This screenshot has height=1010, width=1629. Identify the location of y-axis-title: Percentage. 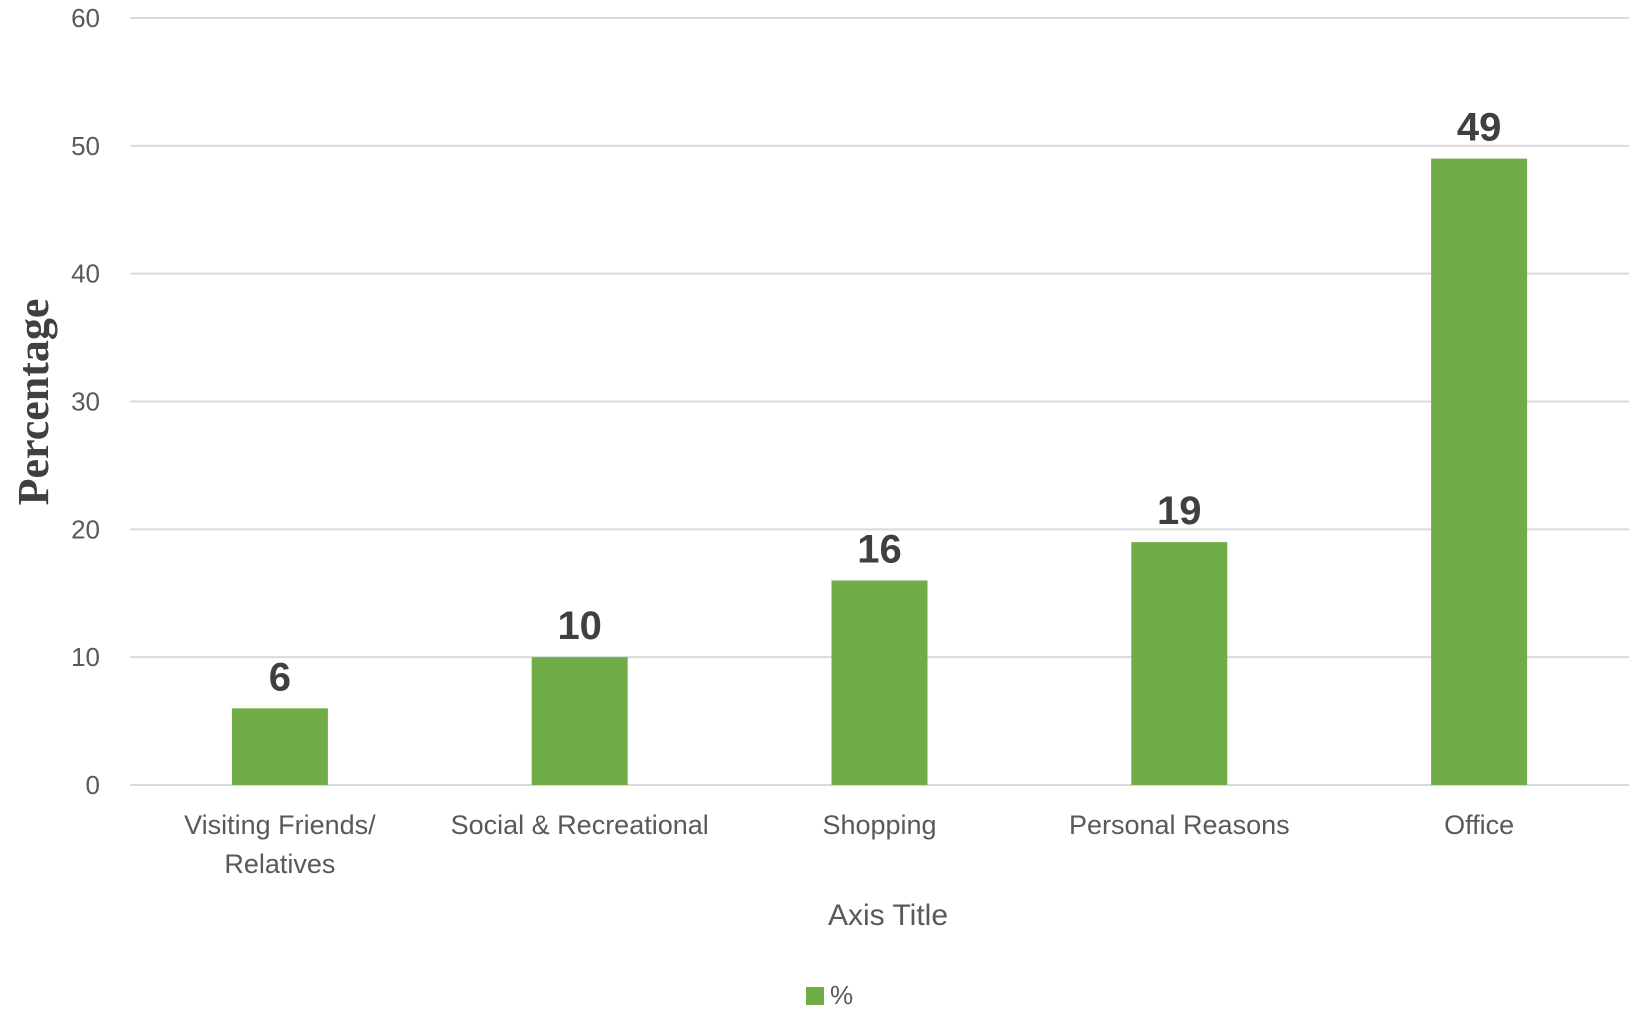
(33, 402).